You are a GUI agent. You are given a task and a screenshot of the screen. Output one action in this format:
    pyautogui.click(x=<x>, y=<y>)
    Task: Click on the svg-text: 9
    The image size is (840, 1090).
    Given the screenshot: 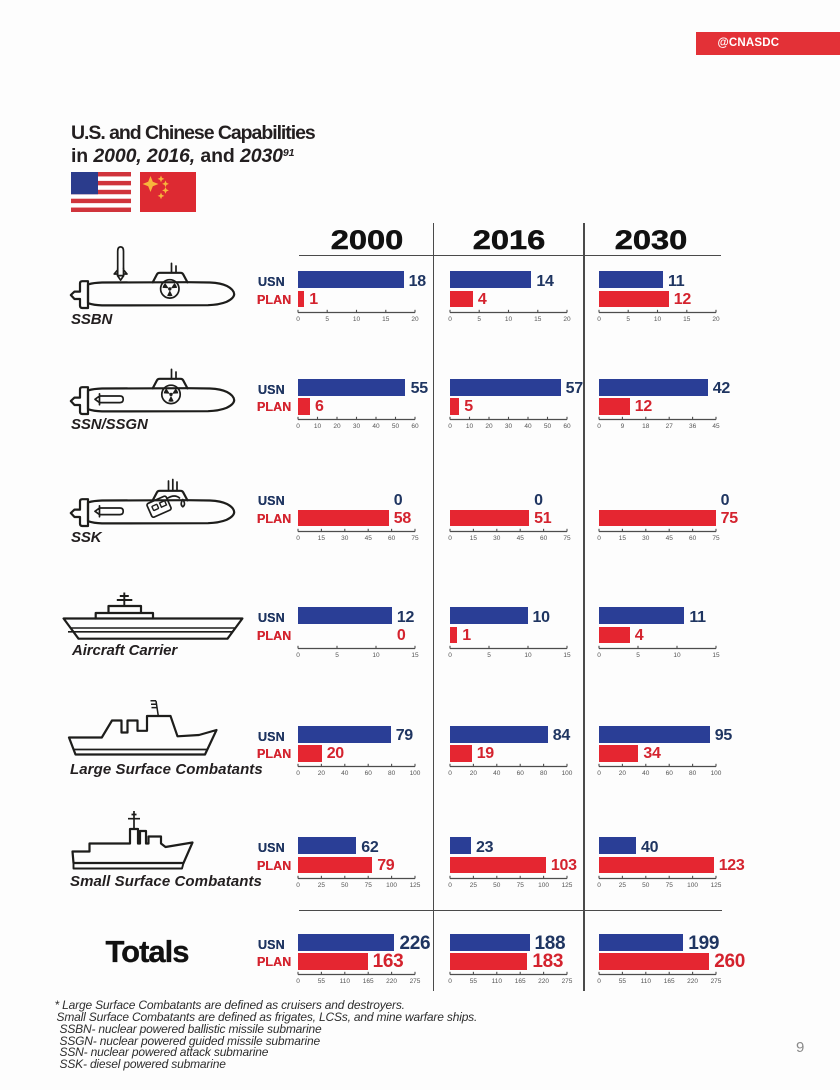 What is the action you would take?
    pyautogui.click(x=622, y=426)
    